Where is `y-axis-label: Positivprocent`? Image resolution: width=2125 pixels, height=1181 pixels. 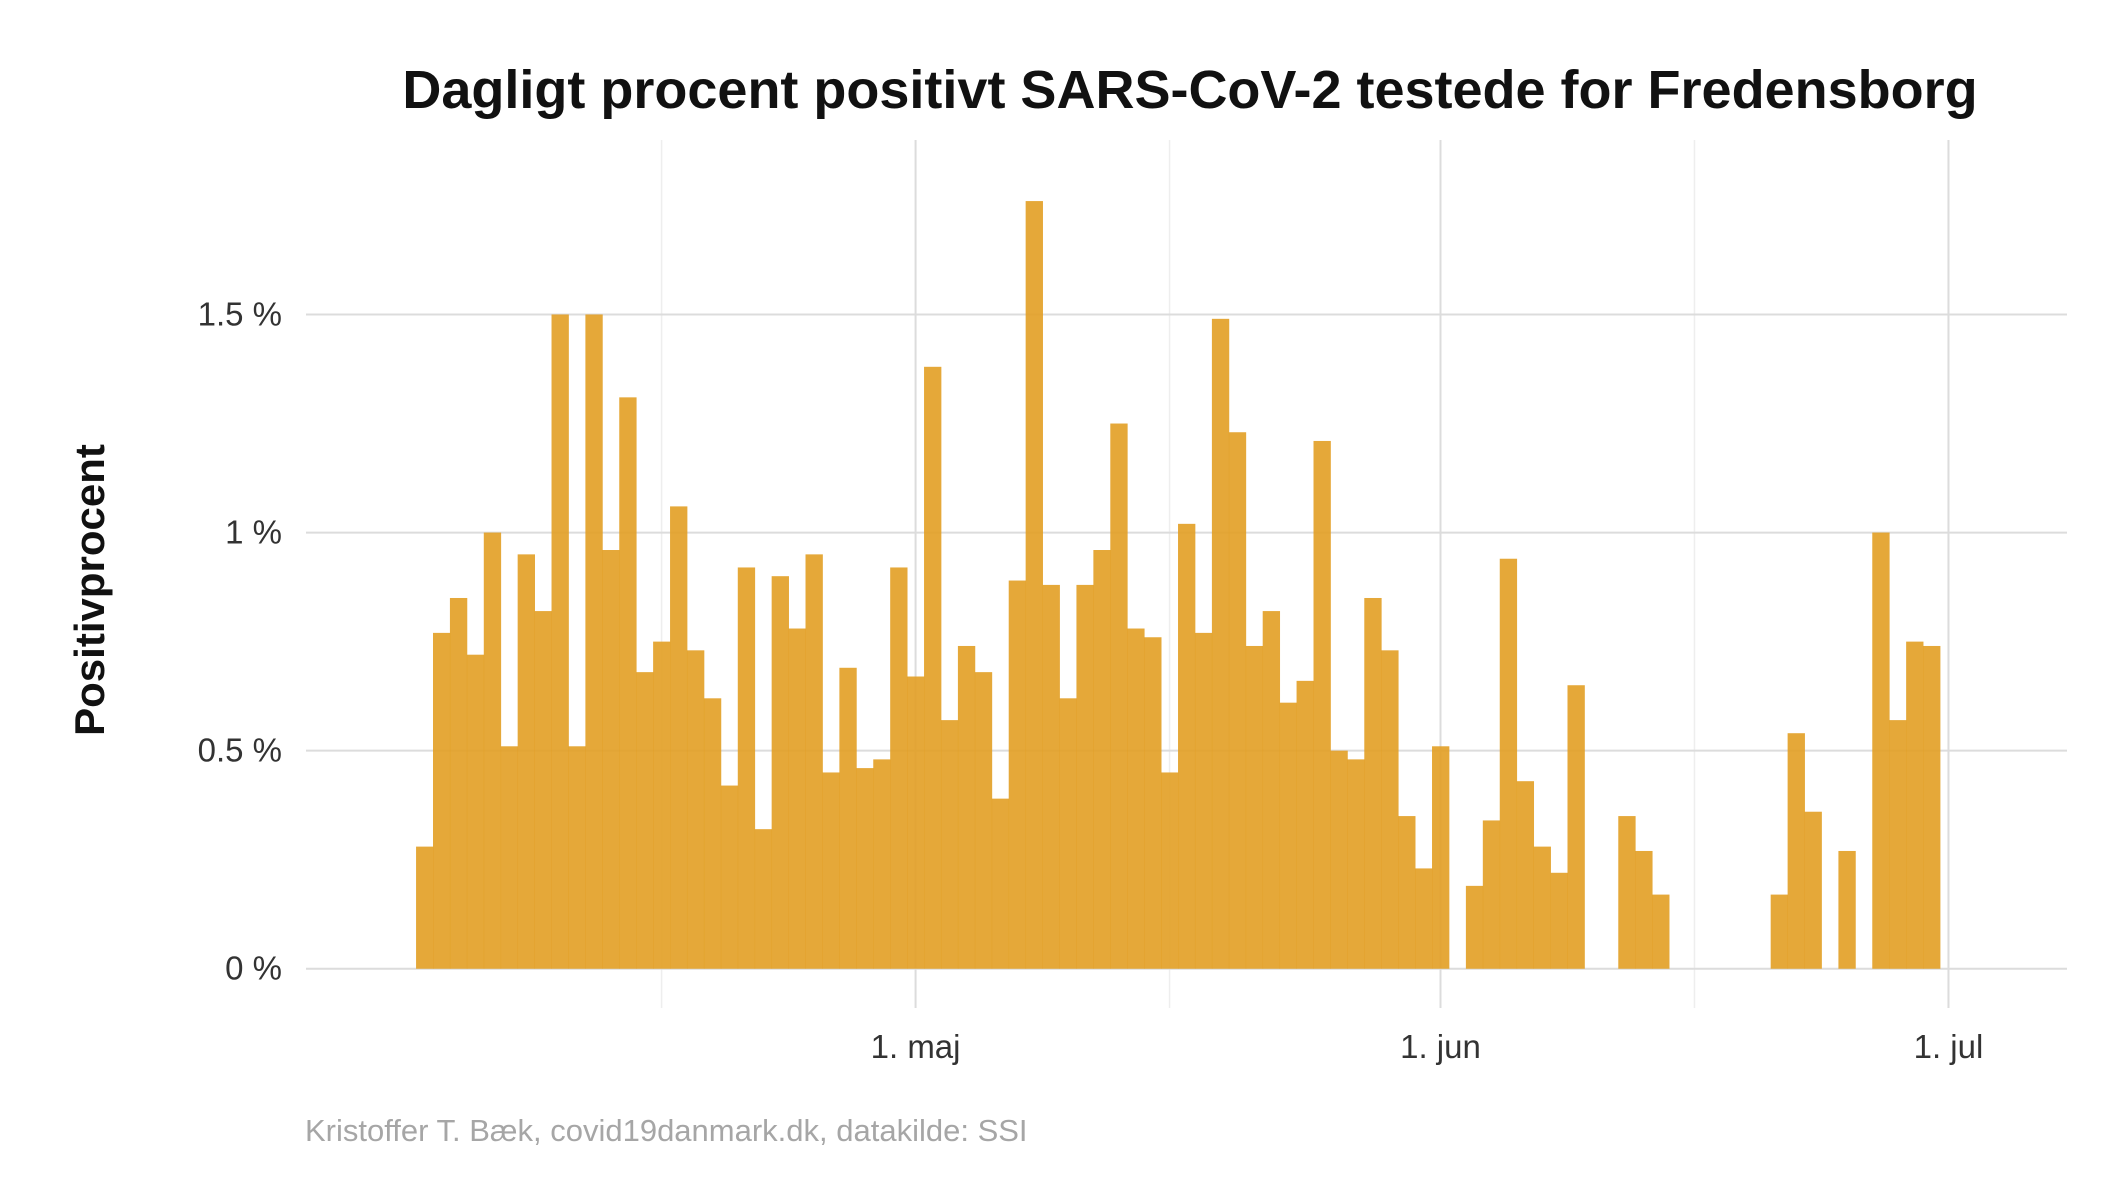 y-axis-label: Positivprocent is located at coordinates (89, 590).